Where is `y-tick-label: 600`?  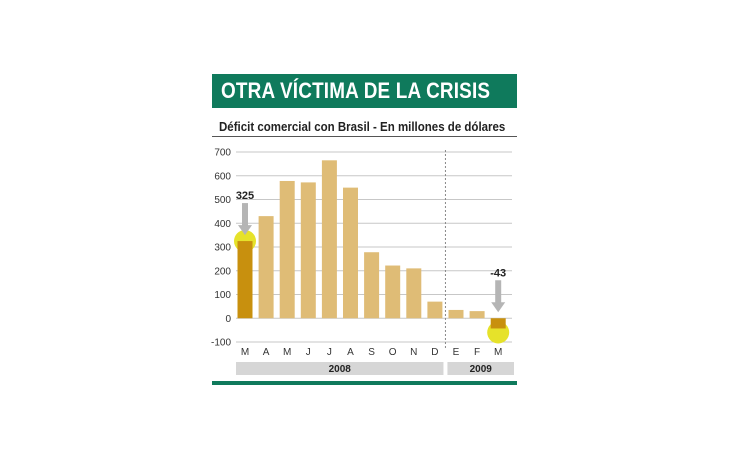
y-tick-label: 600 is located at coordinates (222, 176).